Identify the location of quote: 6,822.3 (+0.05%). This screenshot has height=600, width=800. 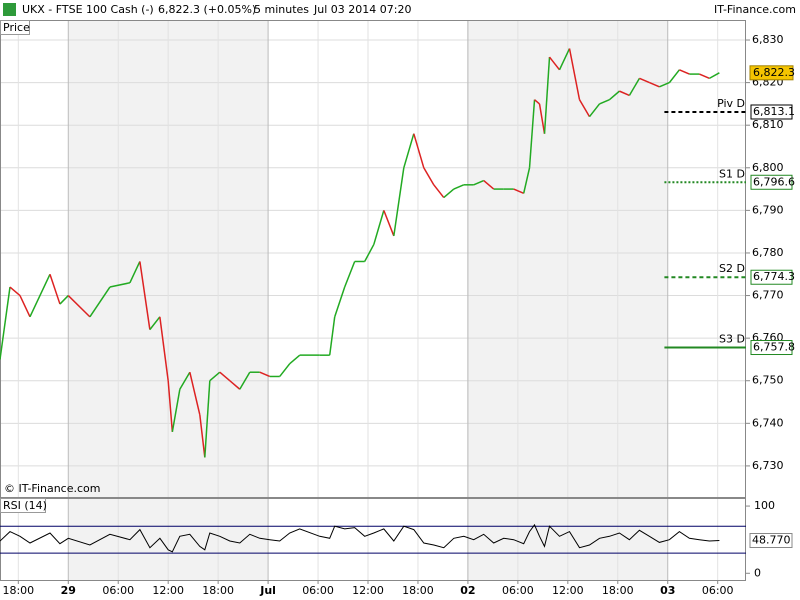
(207, 9).